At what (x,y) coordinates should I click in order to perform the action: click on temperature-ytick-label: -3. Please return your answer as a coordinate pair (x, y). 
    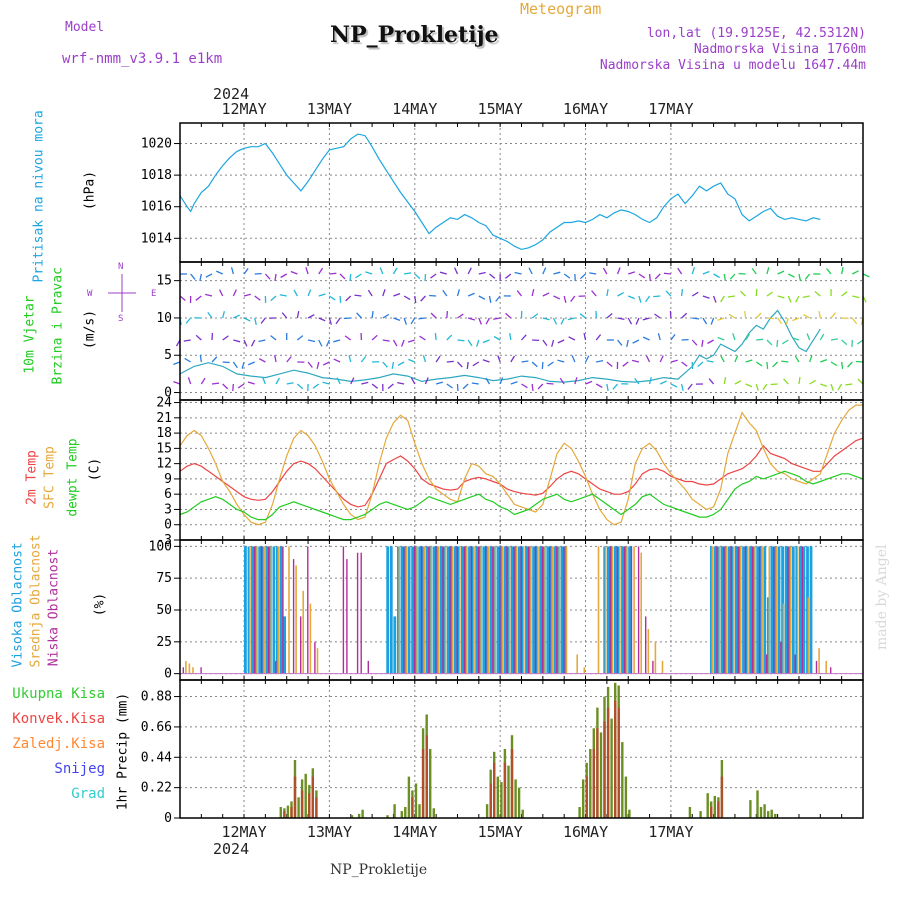
    Looking at the image, I should click on (164, 540).